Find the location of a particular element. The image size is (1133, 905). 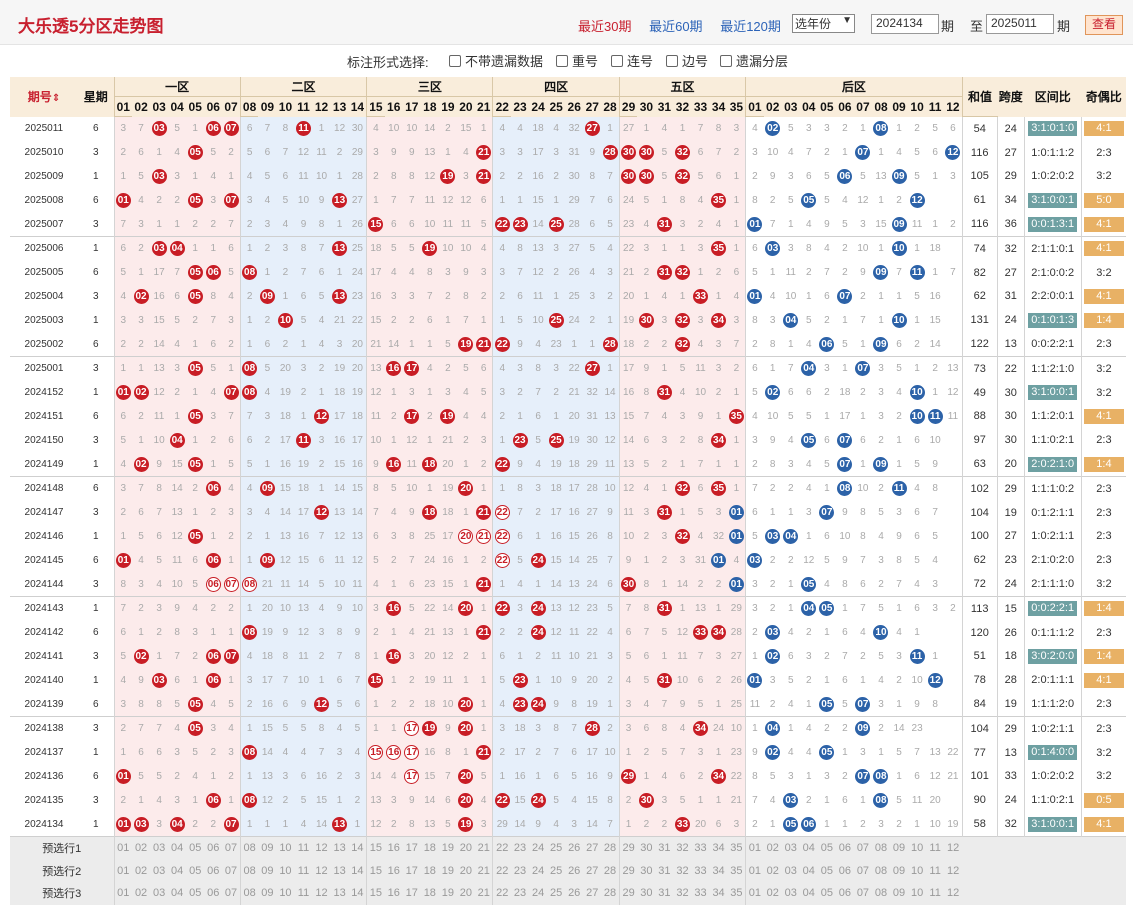

recent-30-link: 最近30期 is located at coordinates (605, 26).